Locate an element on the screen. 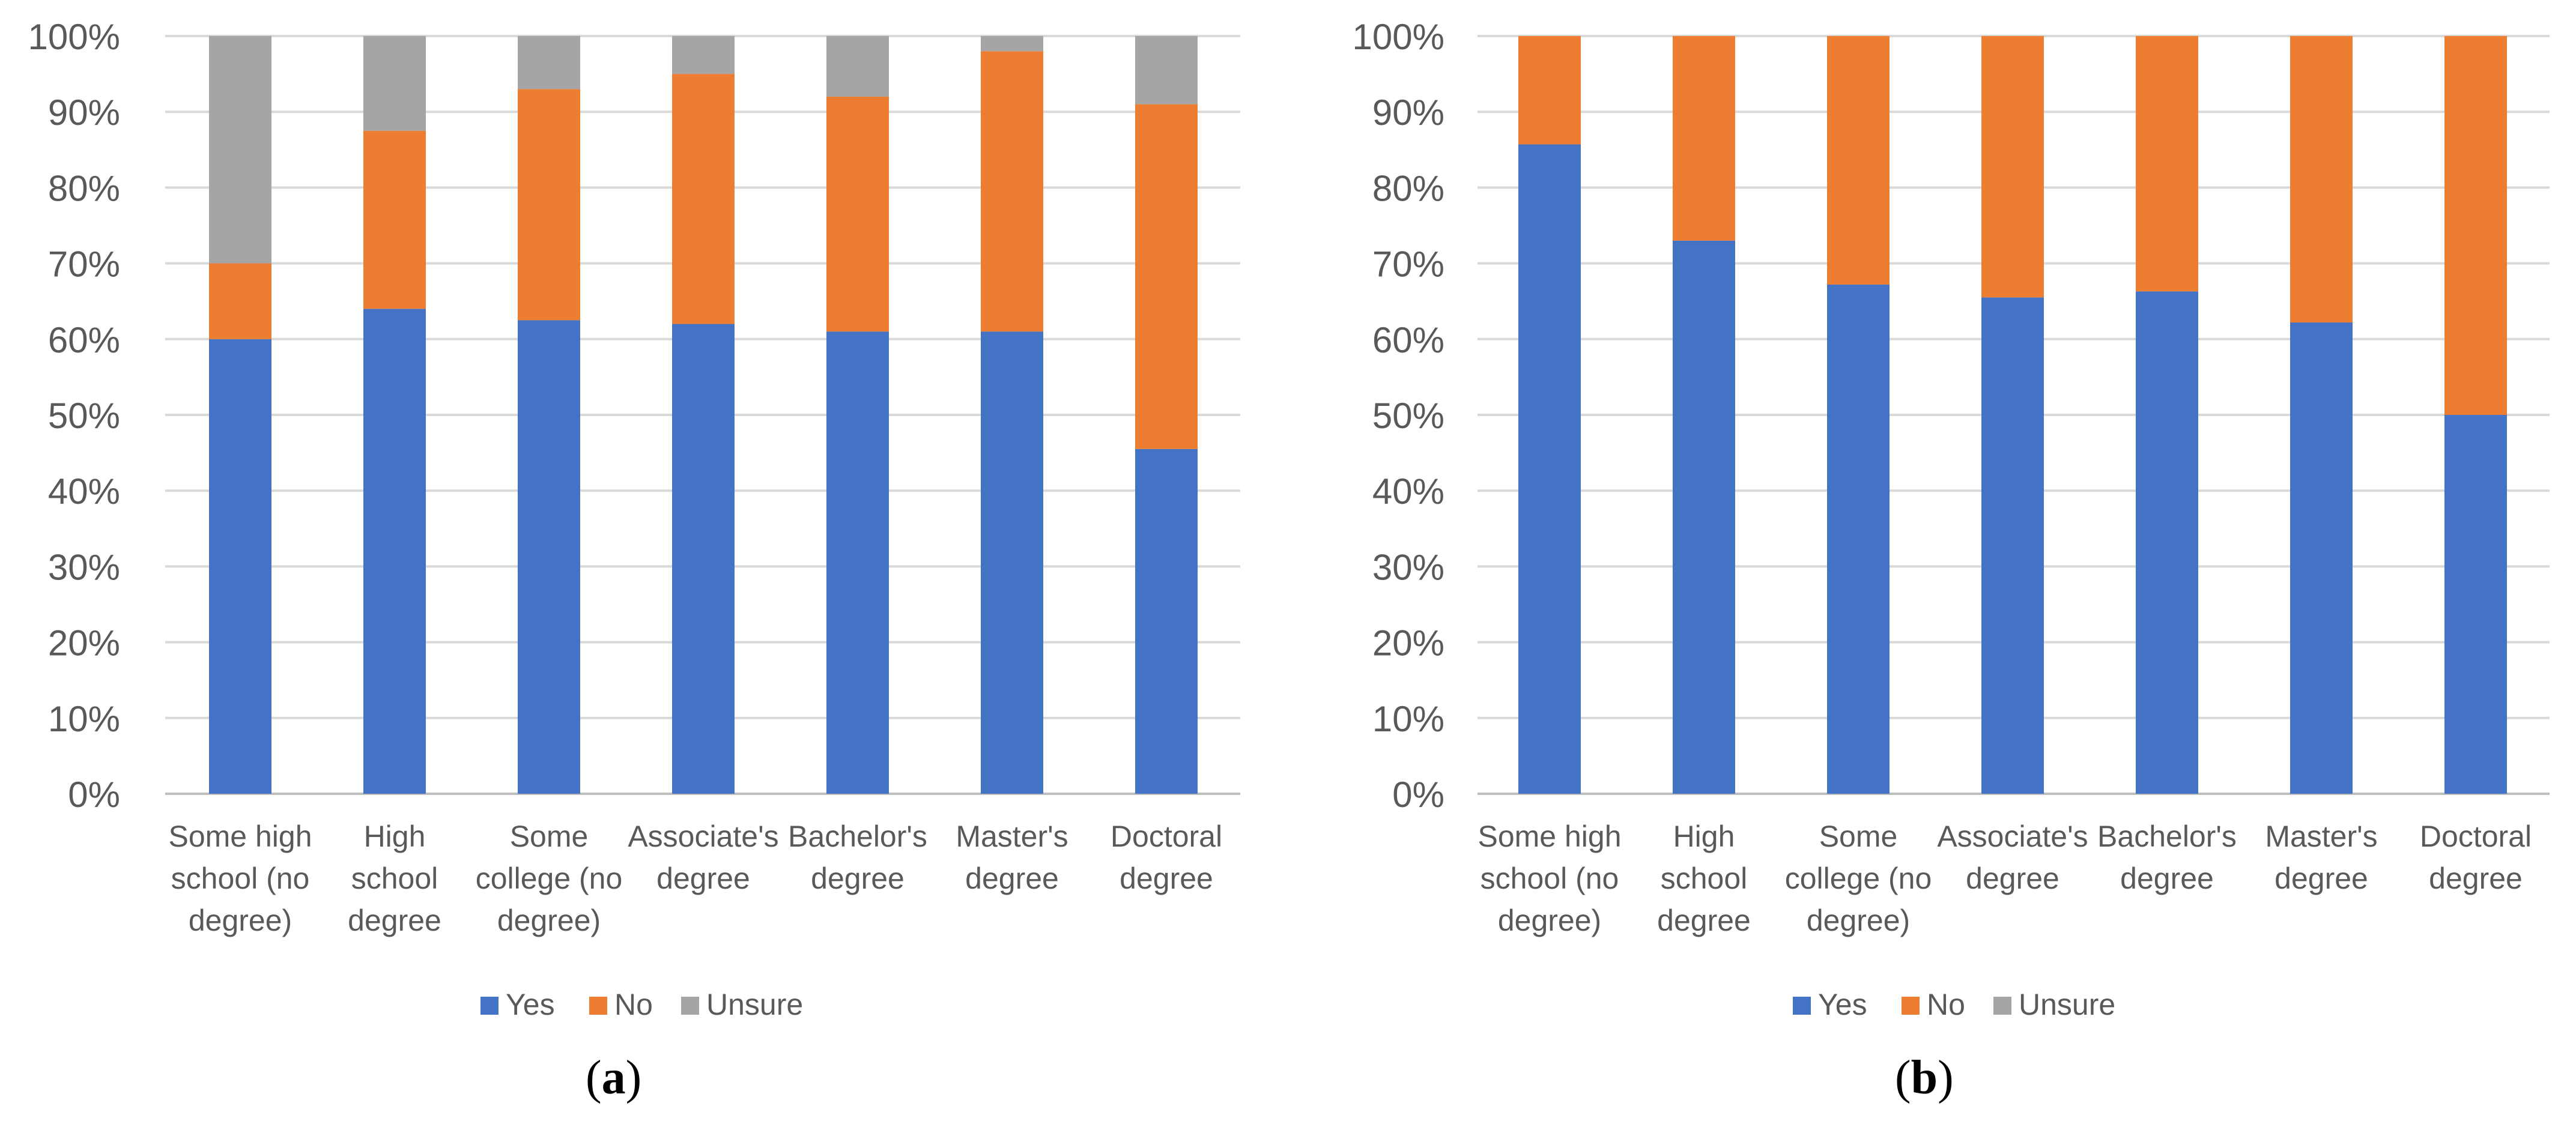  panel-label-a-letter: a is located at coordinates (613, 1077).